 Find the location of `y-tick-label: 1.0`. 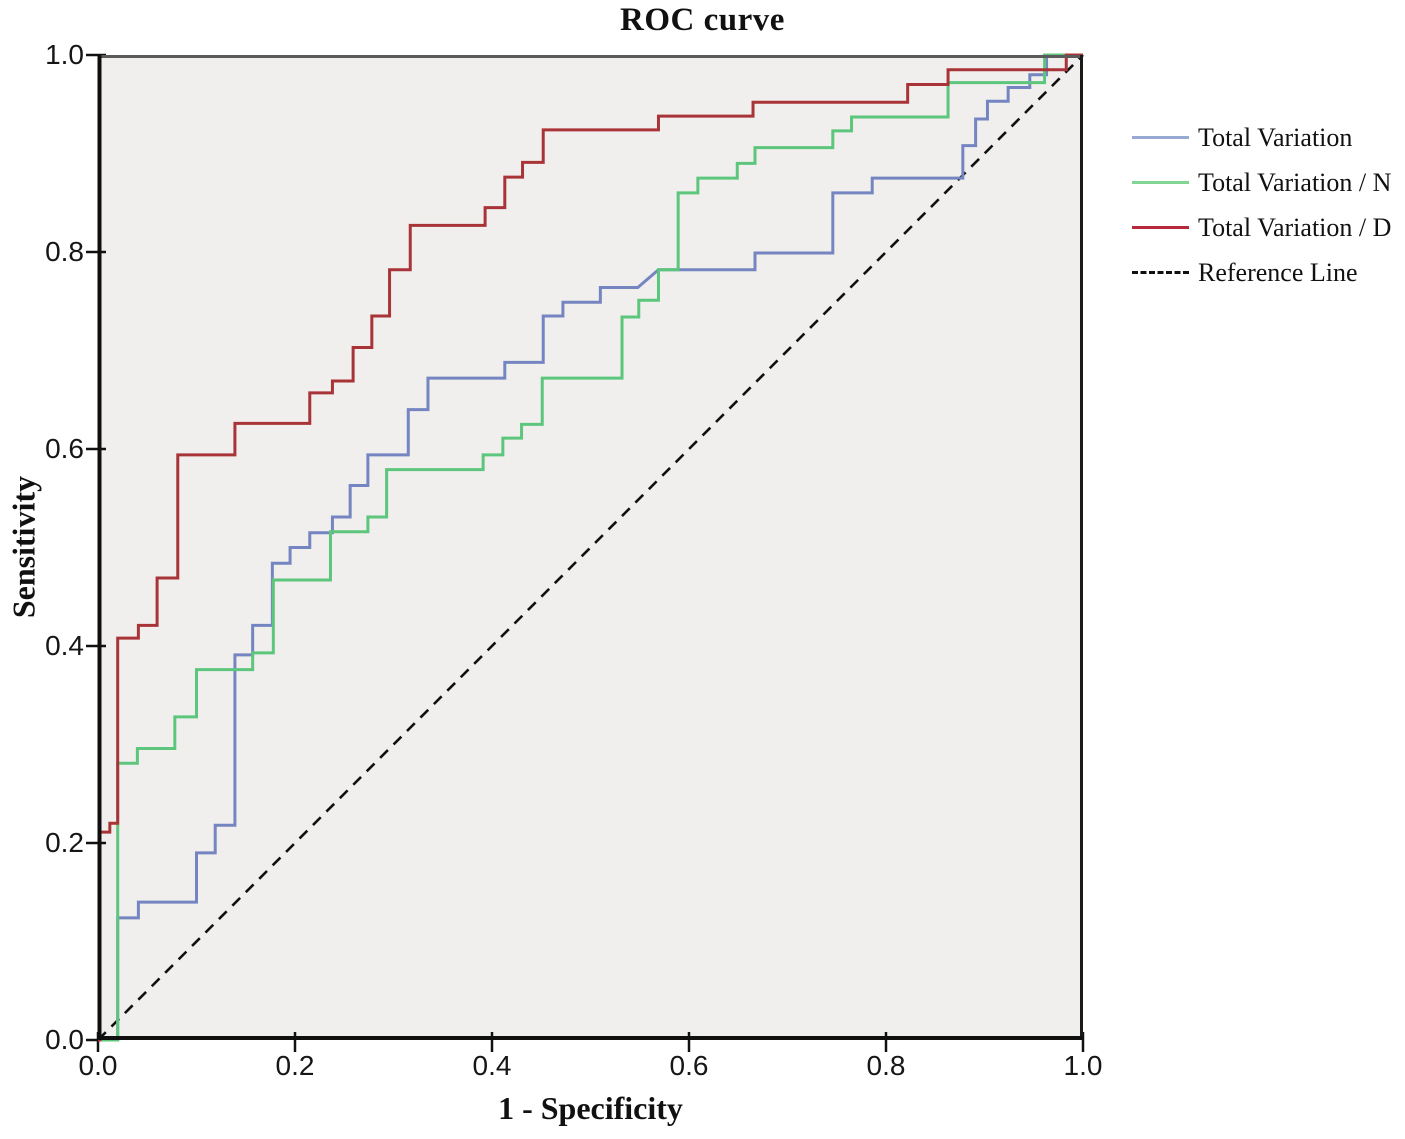

y-tick-label: 1.0 is located at coordinates (64, 54).